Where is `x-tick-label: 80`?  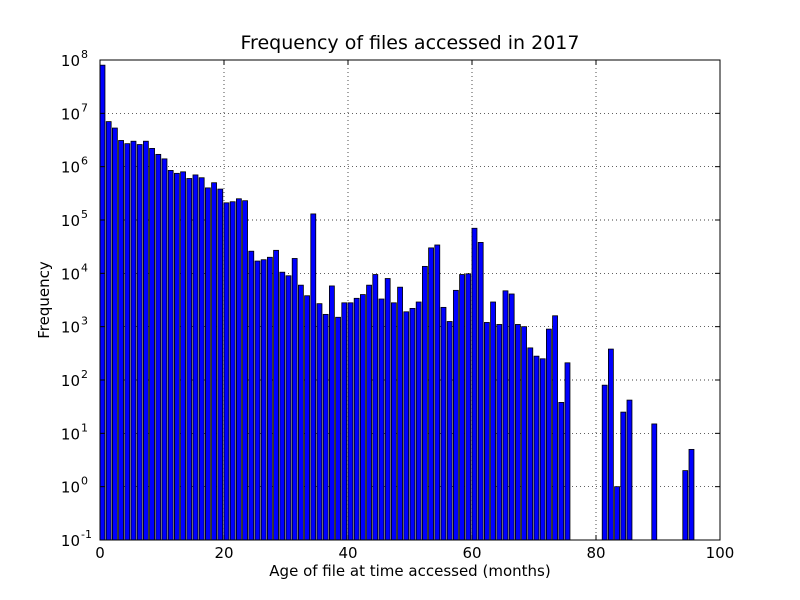
x-tick-label: 80 is located at coordinates (595, 553).